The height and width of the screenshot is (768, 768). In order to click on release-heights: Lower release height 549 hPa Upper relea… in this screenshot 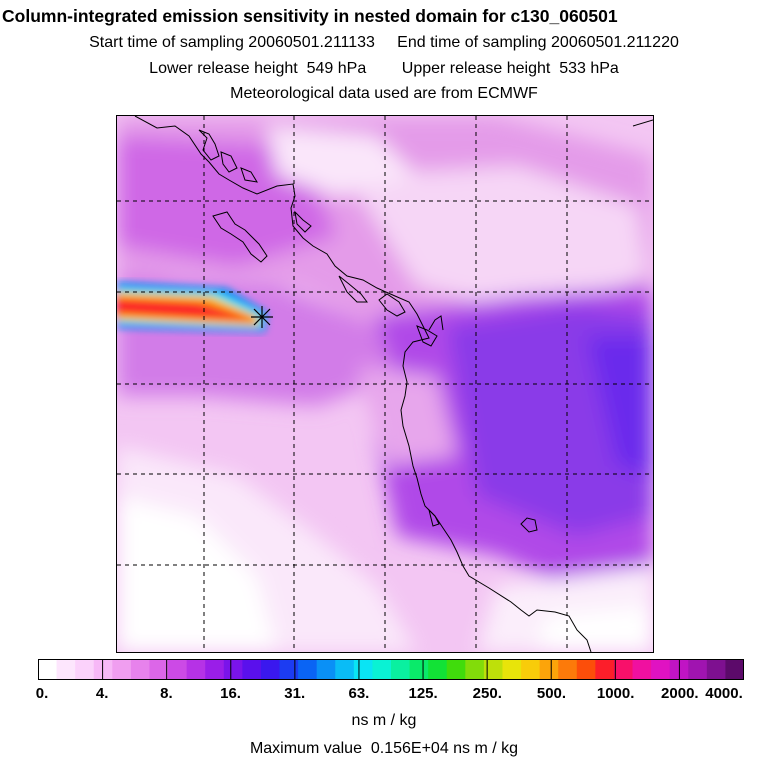, I will do `click(384, 68)`.